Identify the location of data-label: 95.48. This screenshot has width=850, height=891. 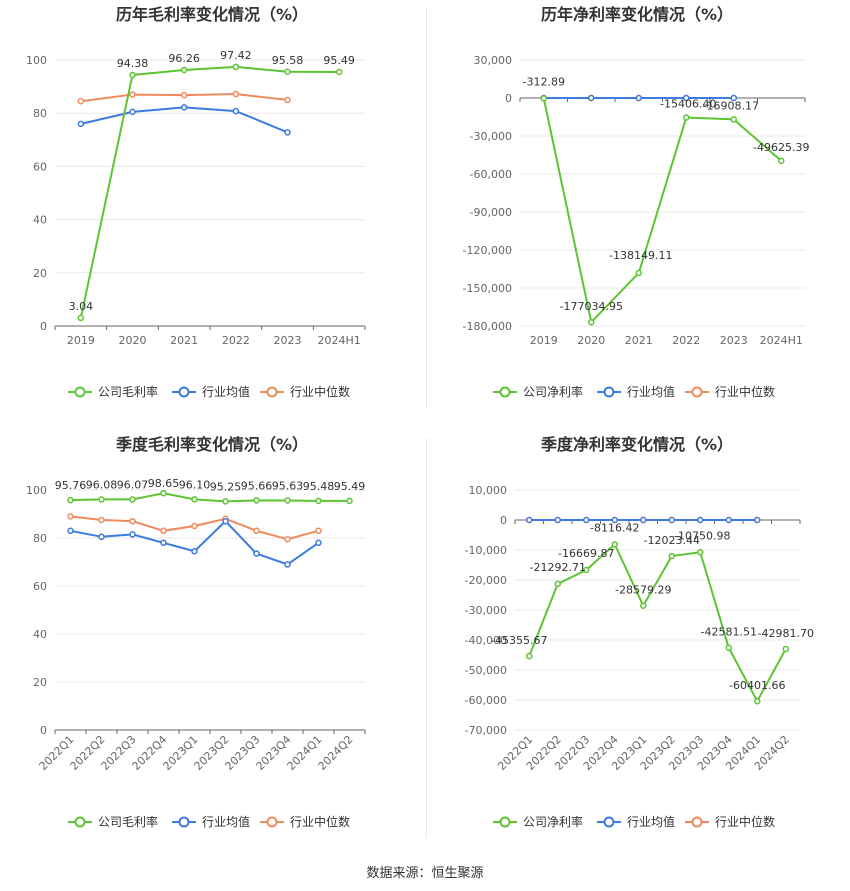
(319, 486).